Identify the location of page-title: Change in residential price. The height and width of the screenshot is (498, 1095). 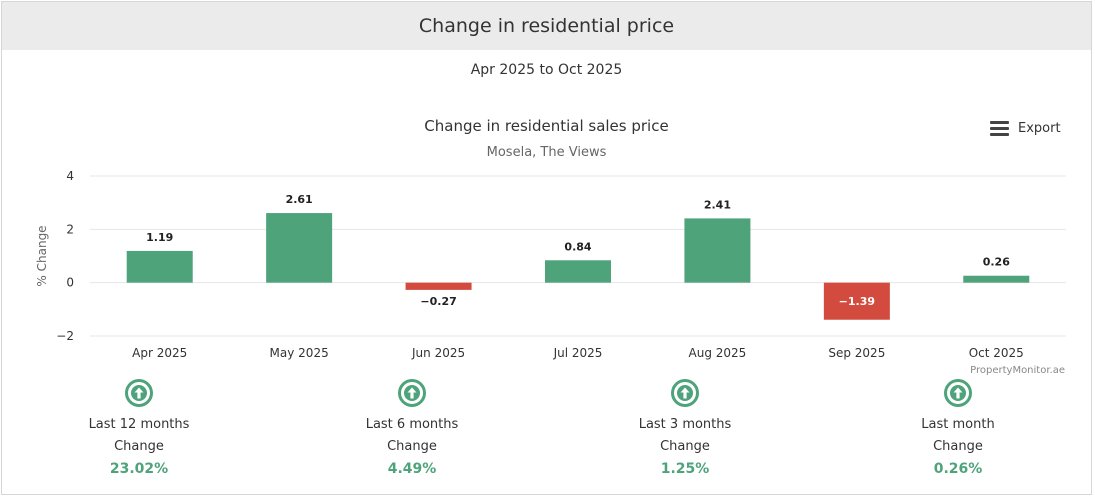
(546, 26).